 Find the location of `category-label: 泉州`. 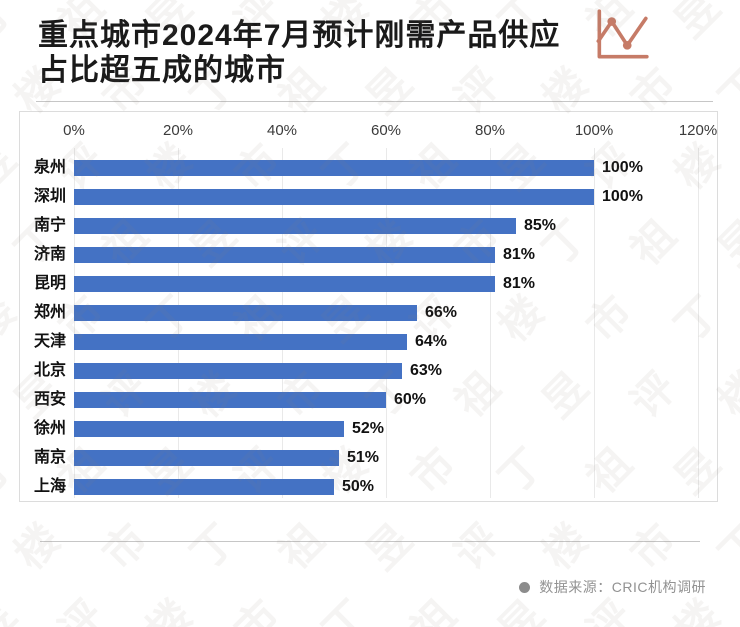

category-label: 泉州 is located at coordinates (49, 167).